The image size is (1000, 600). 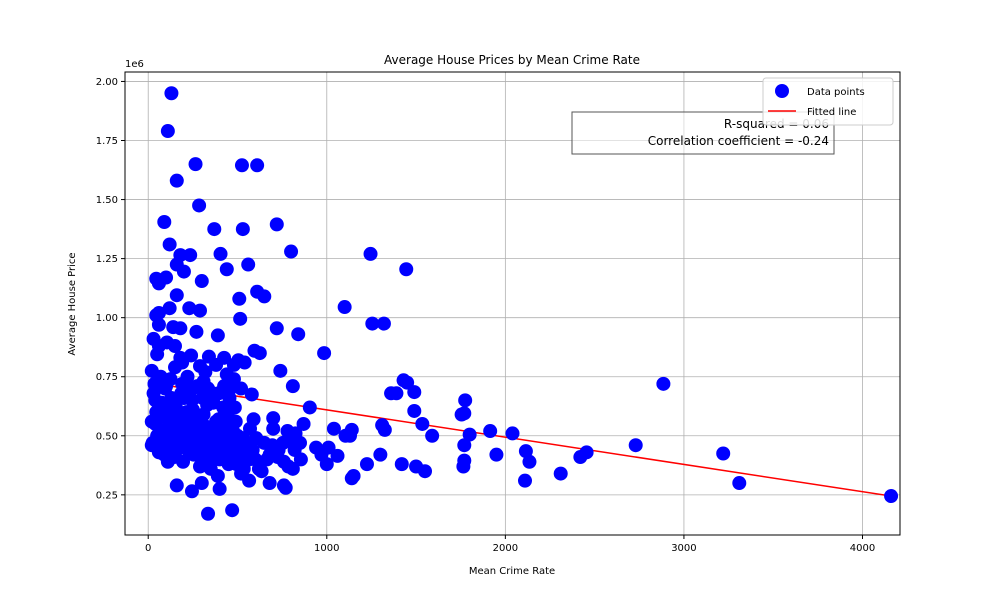 I want to click on y-tick-label: 1.25, so click(x=107, y=259).